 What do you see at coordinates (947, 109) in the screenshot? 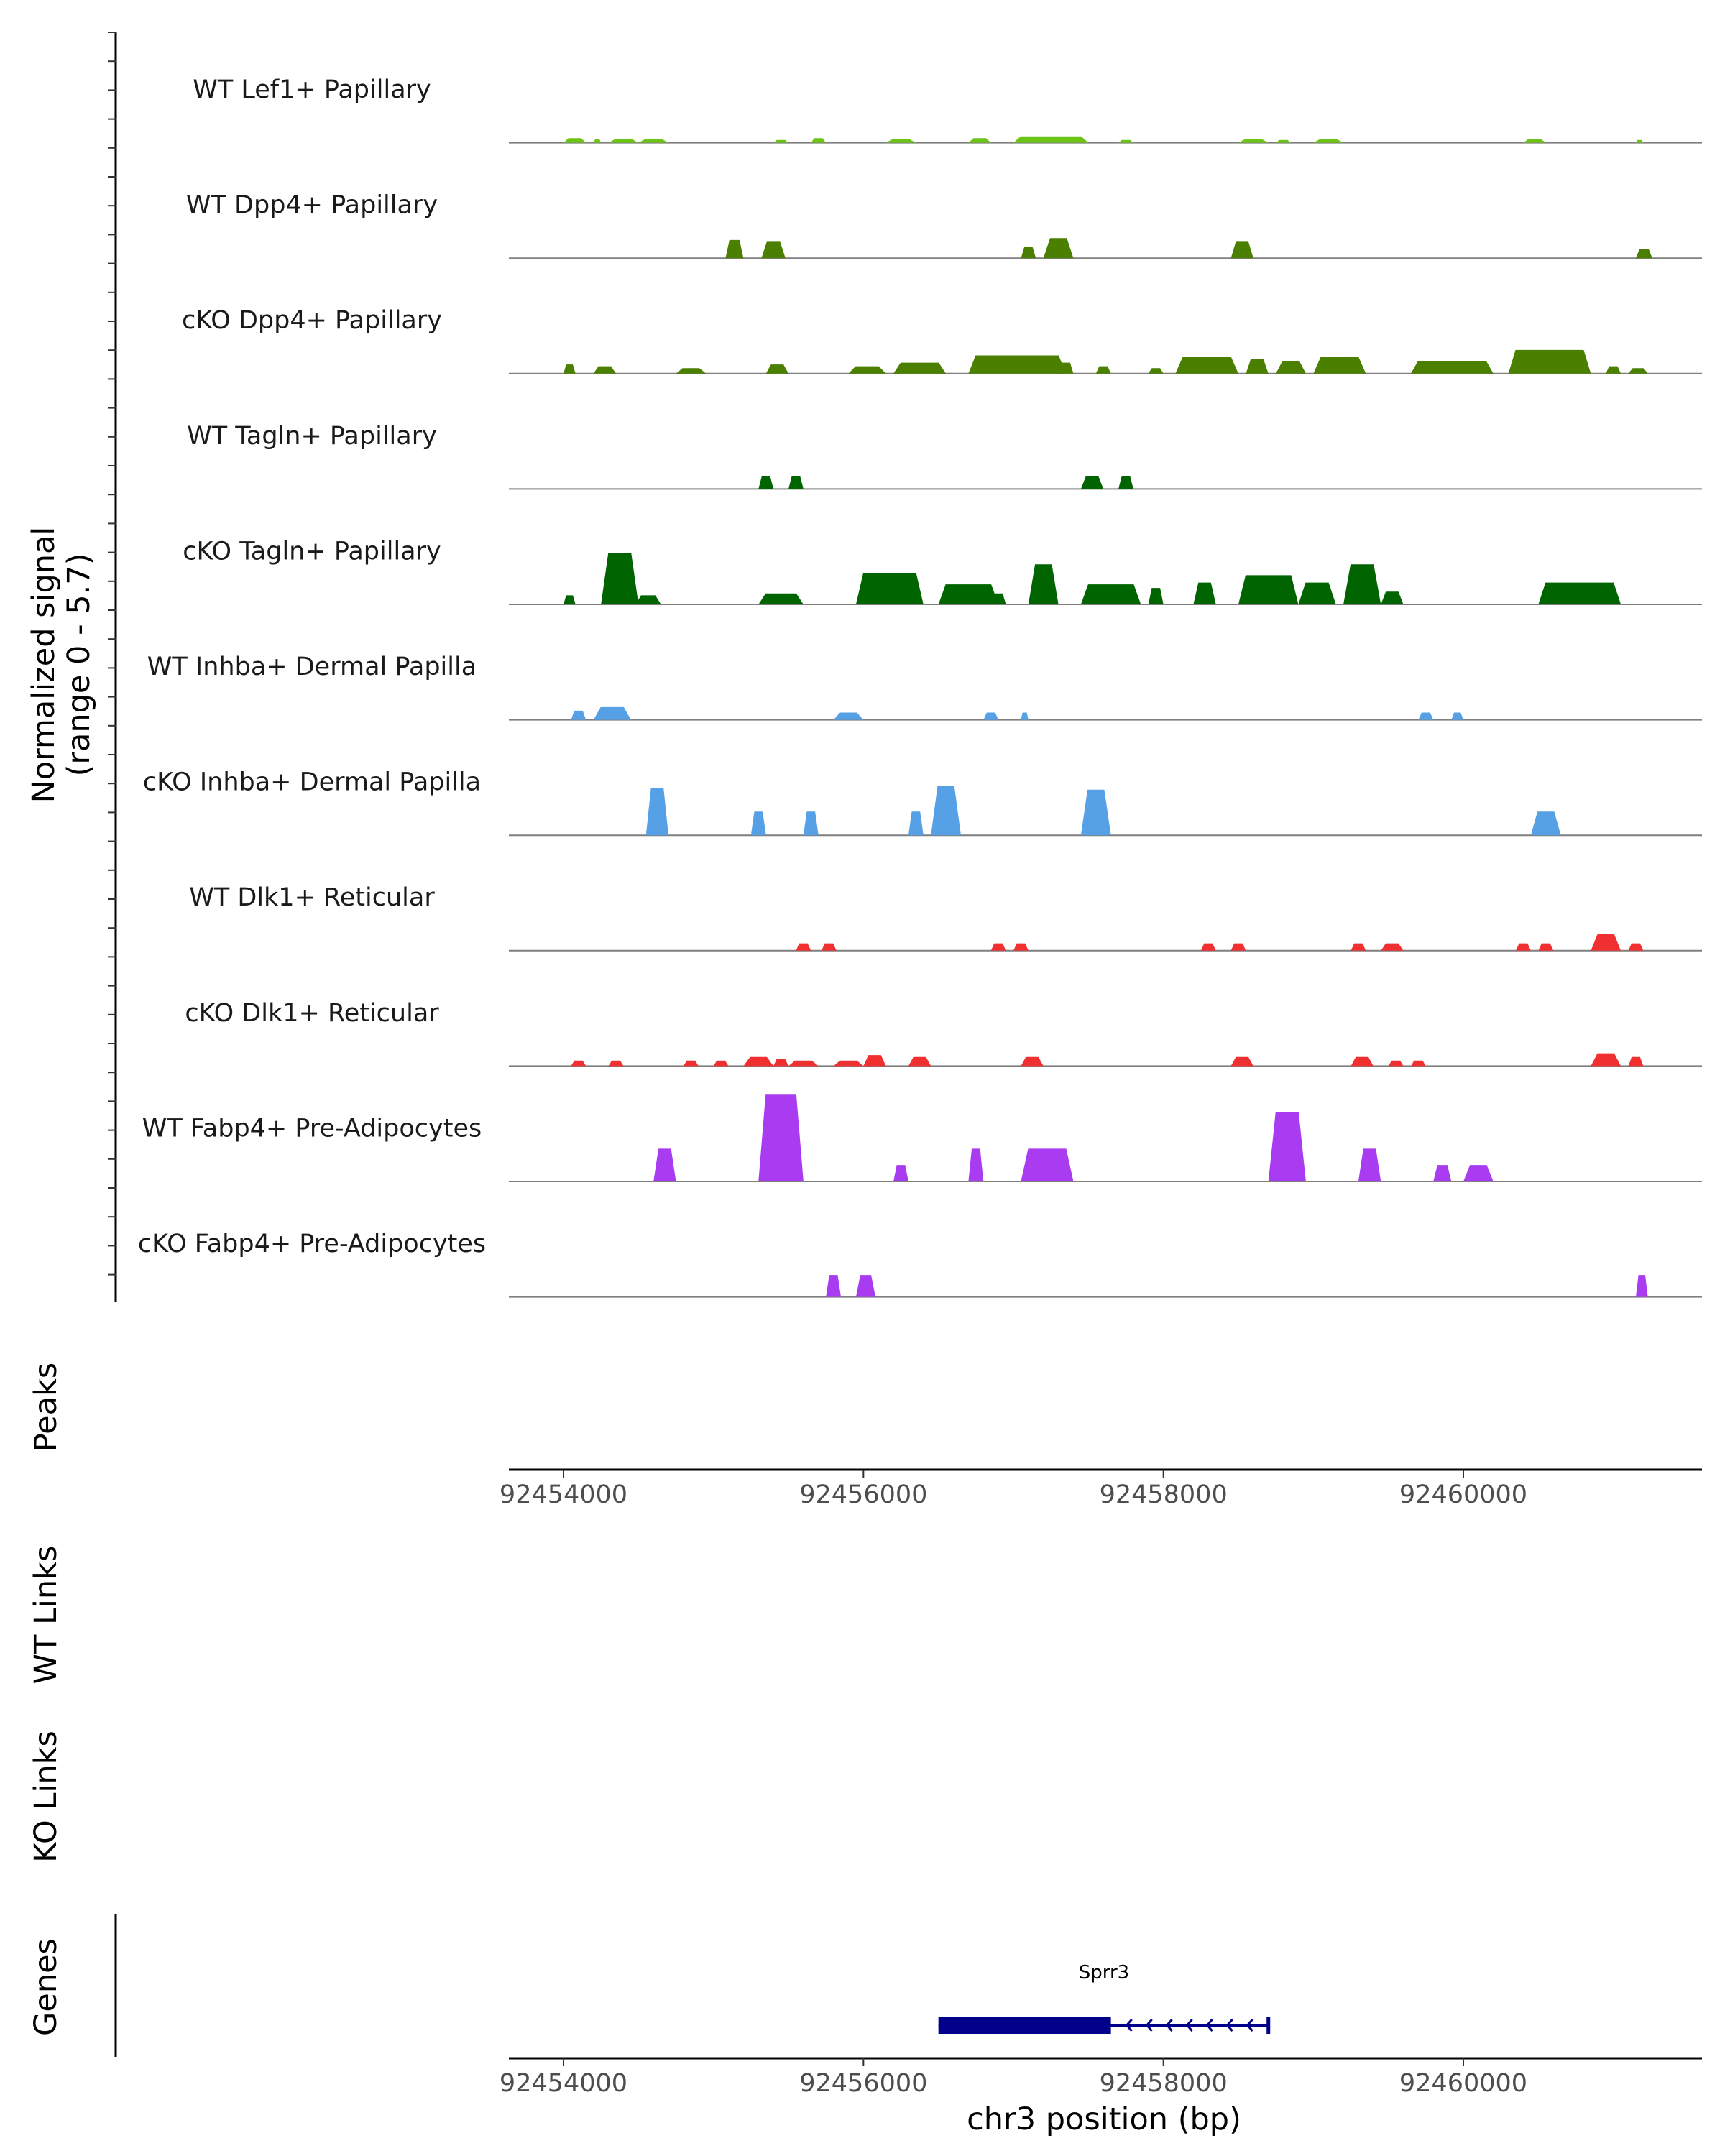
I see `track-0: WT Lef1+ Papillary` at bounding box center [947, 109].